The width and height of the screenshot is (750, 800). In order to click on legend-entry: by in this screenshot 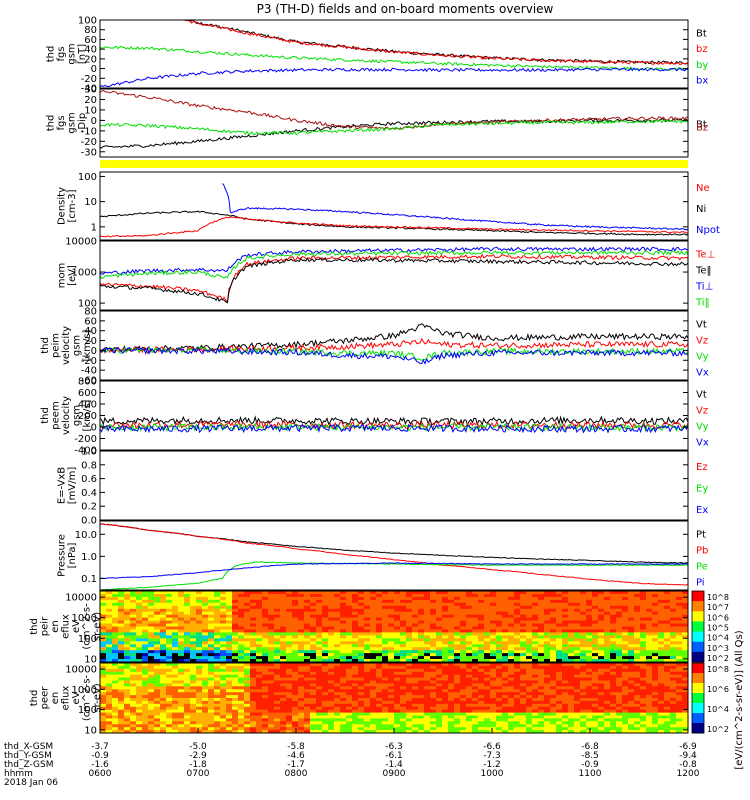, I will do `click(702, 65)`.